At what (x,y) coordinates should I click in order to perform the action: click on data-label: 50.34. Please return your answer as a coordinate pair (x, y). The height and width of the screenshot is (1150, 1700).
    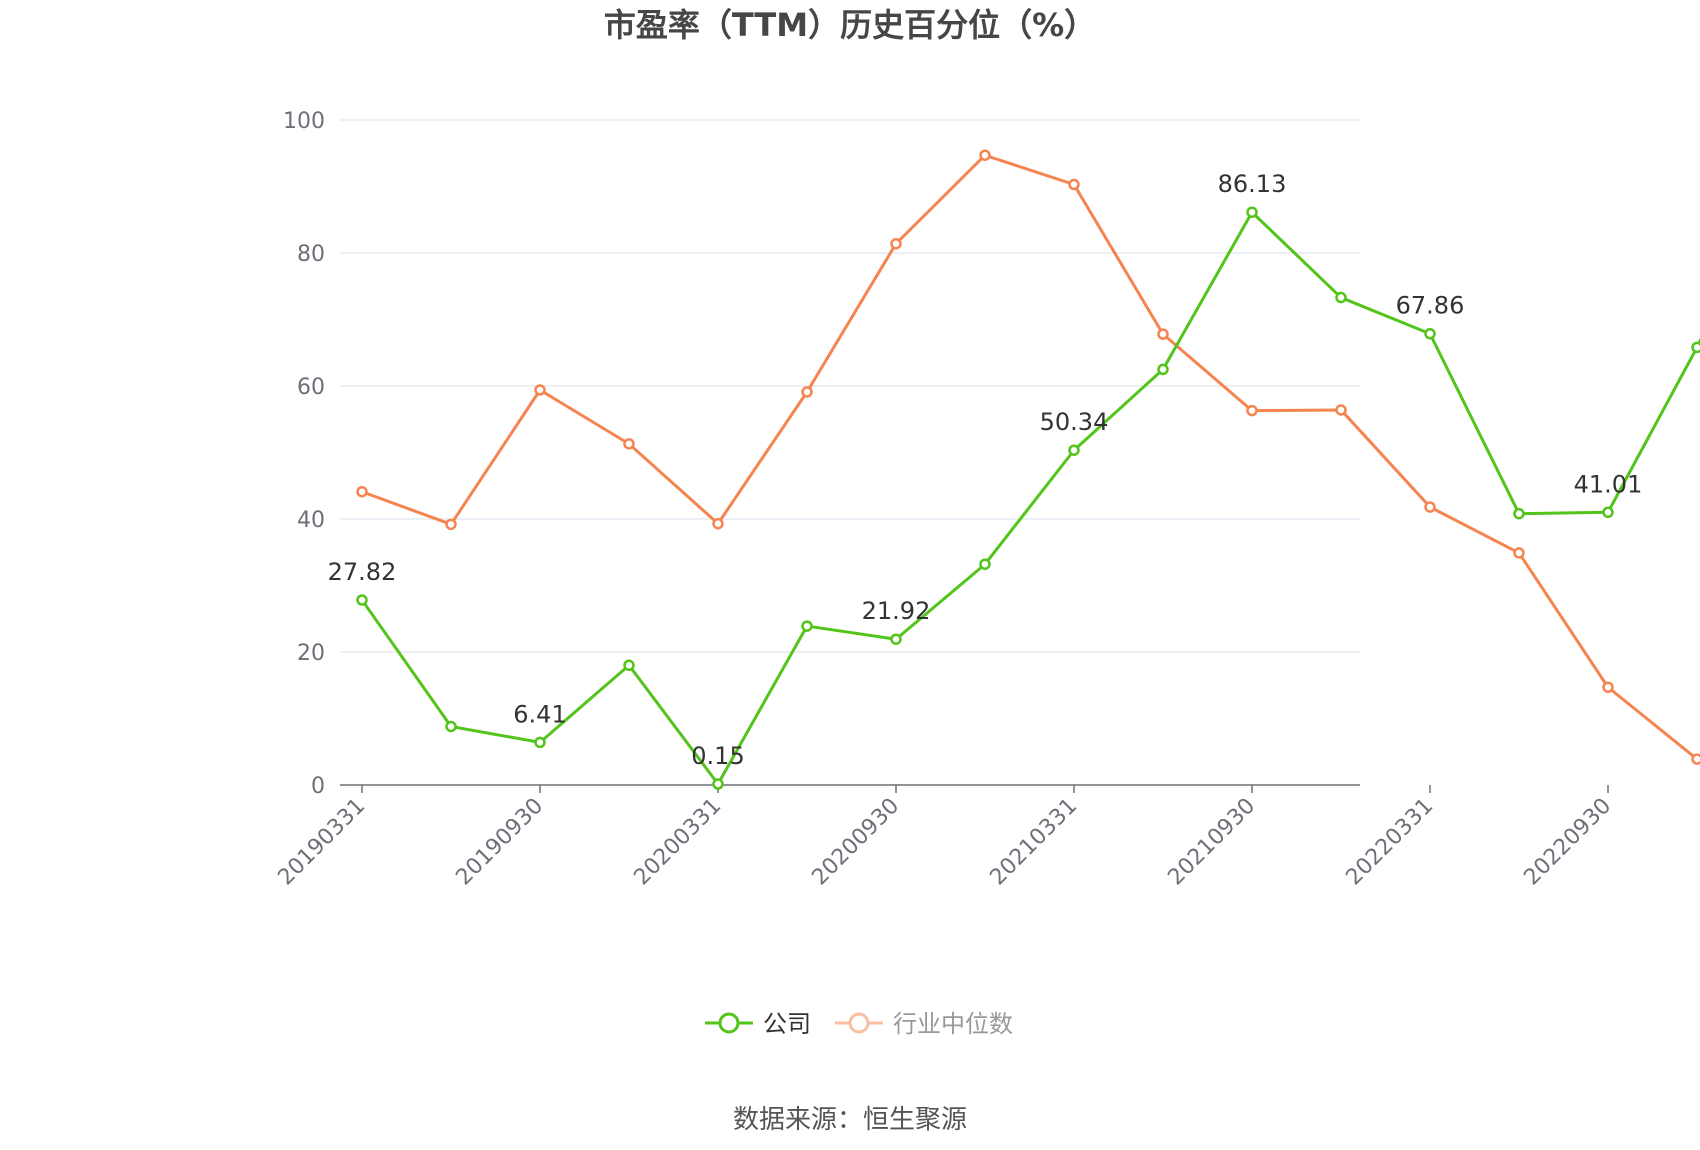
    Looking at the image, I should click on (1074, 422).